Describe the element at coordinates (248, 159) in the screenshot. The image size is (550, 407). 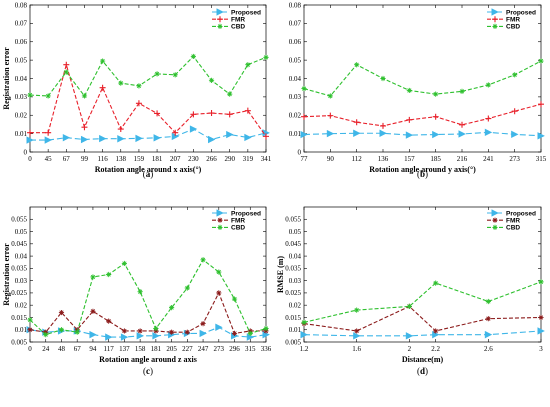
I see `x-tick-label: 319` at that location.